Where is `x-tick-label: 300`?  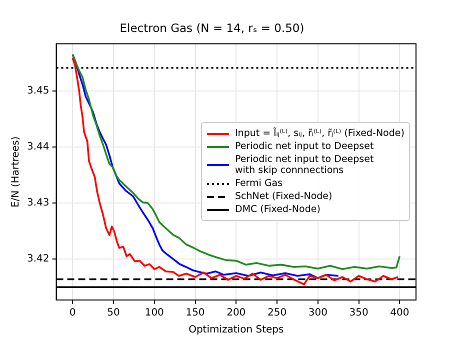 x-tick-label: 300 is located at coordinates (318, 313).